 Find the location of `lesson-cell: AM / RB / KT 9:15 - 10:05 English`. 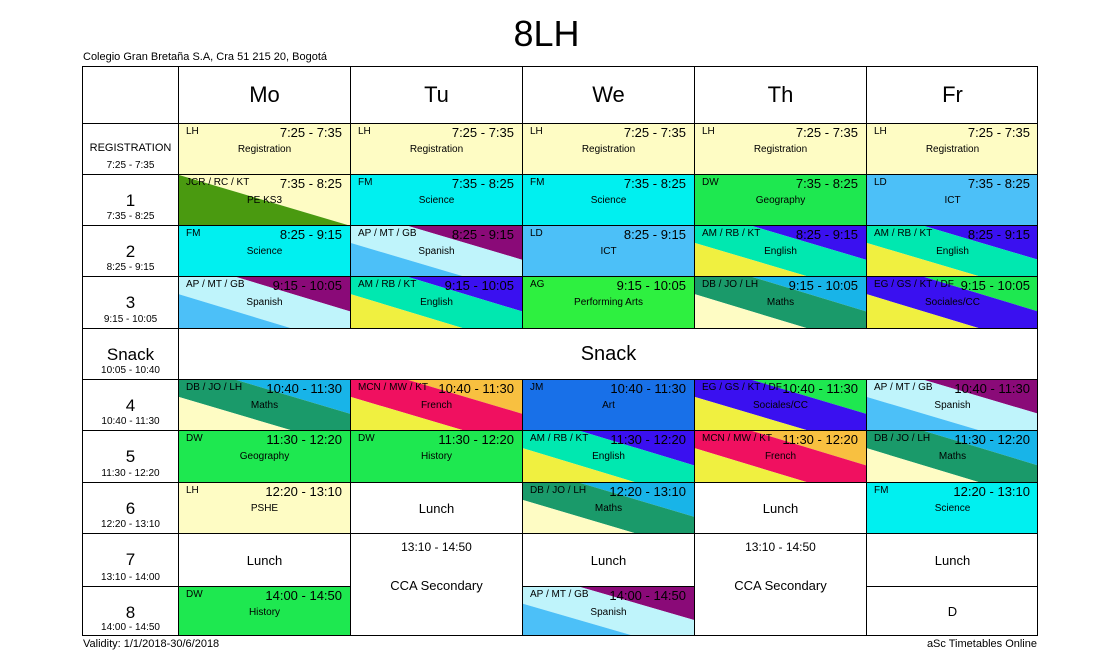

lesson-cell: AM / RB / KT 9:15 - 10:05 English is located at coordinates (437, 303).